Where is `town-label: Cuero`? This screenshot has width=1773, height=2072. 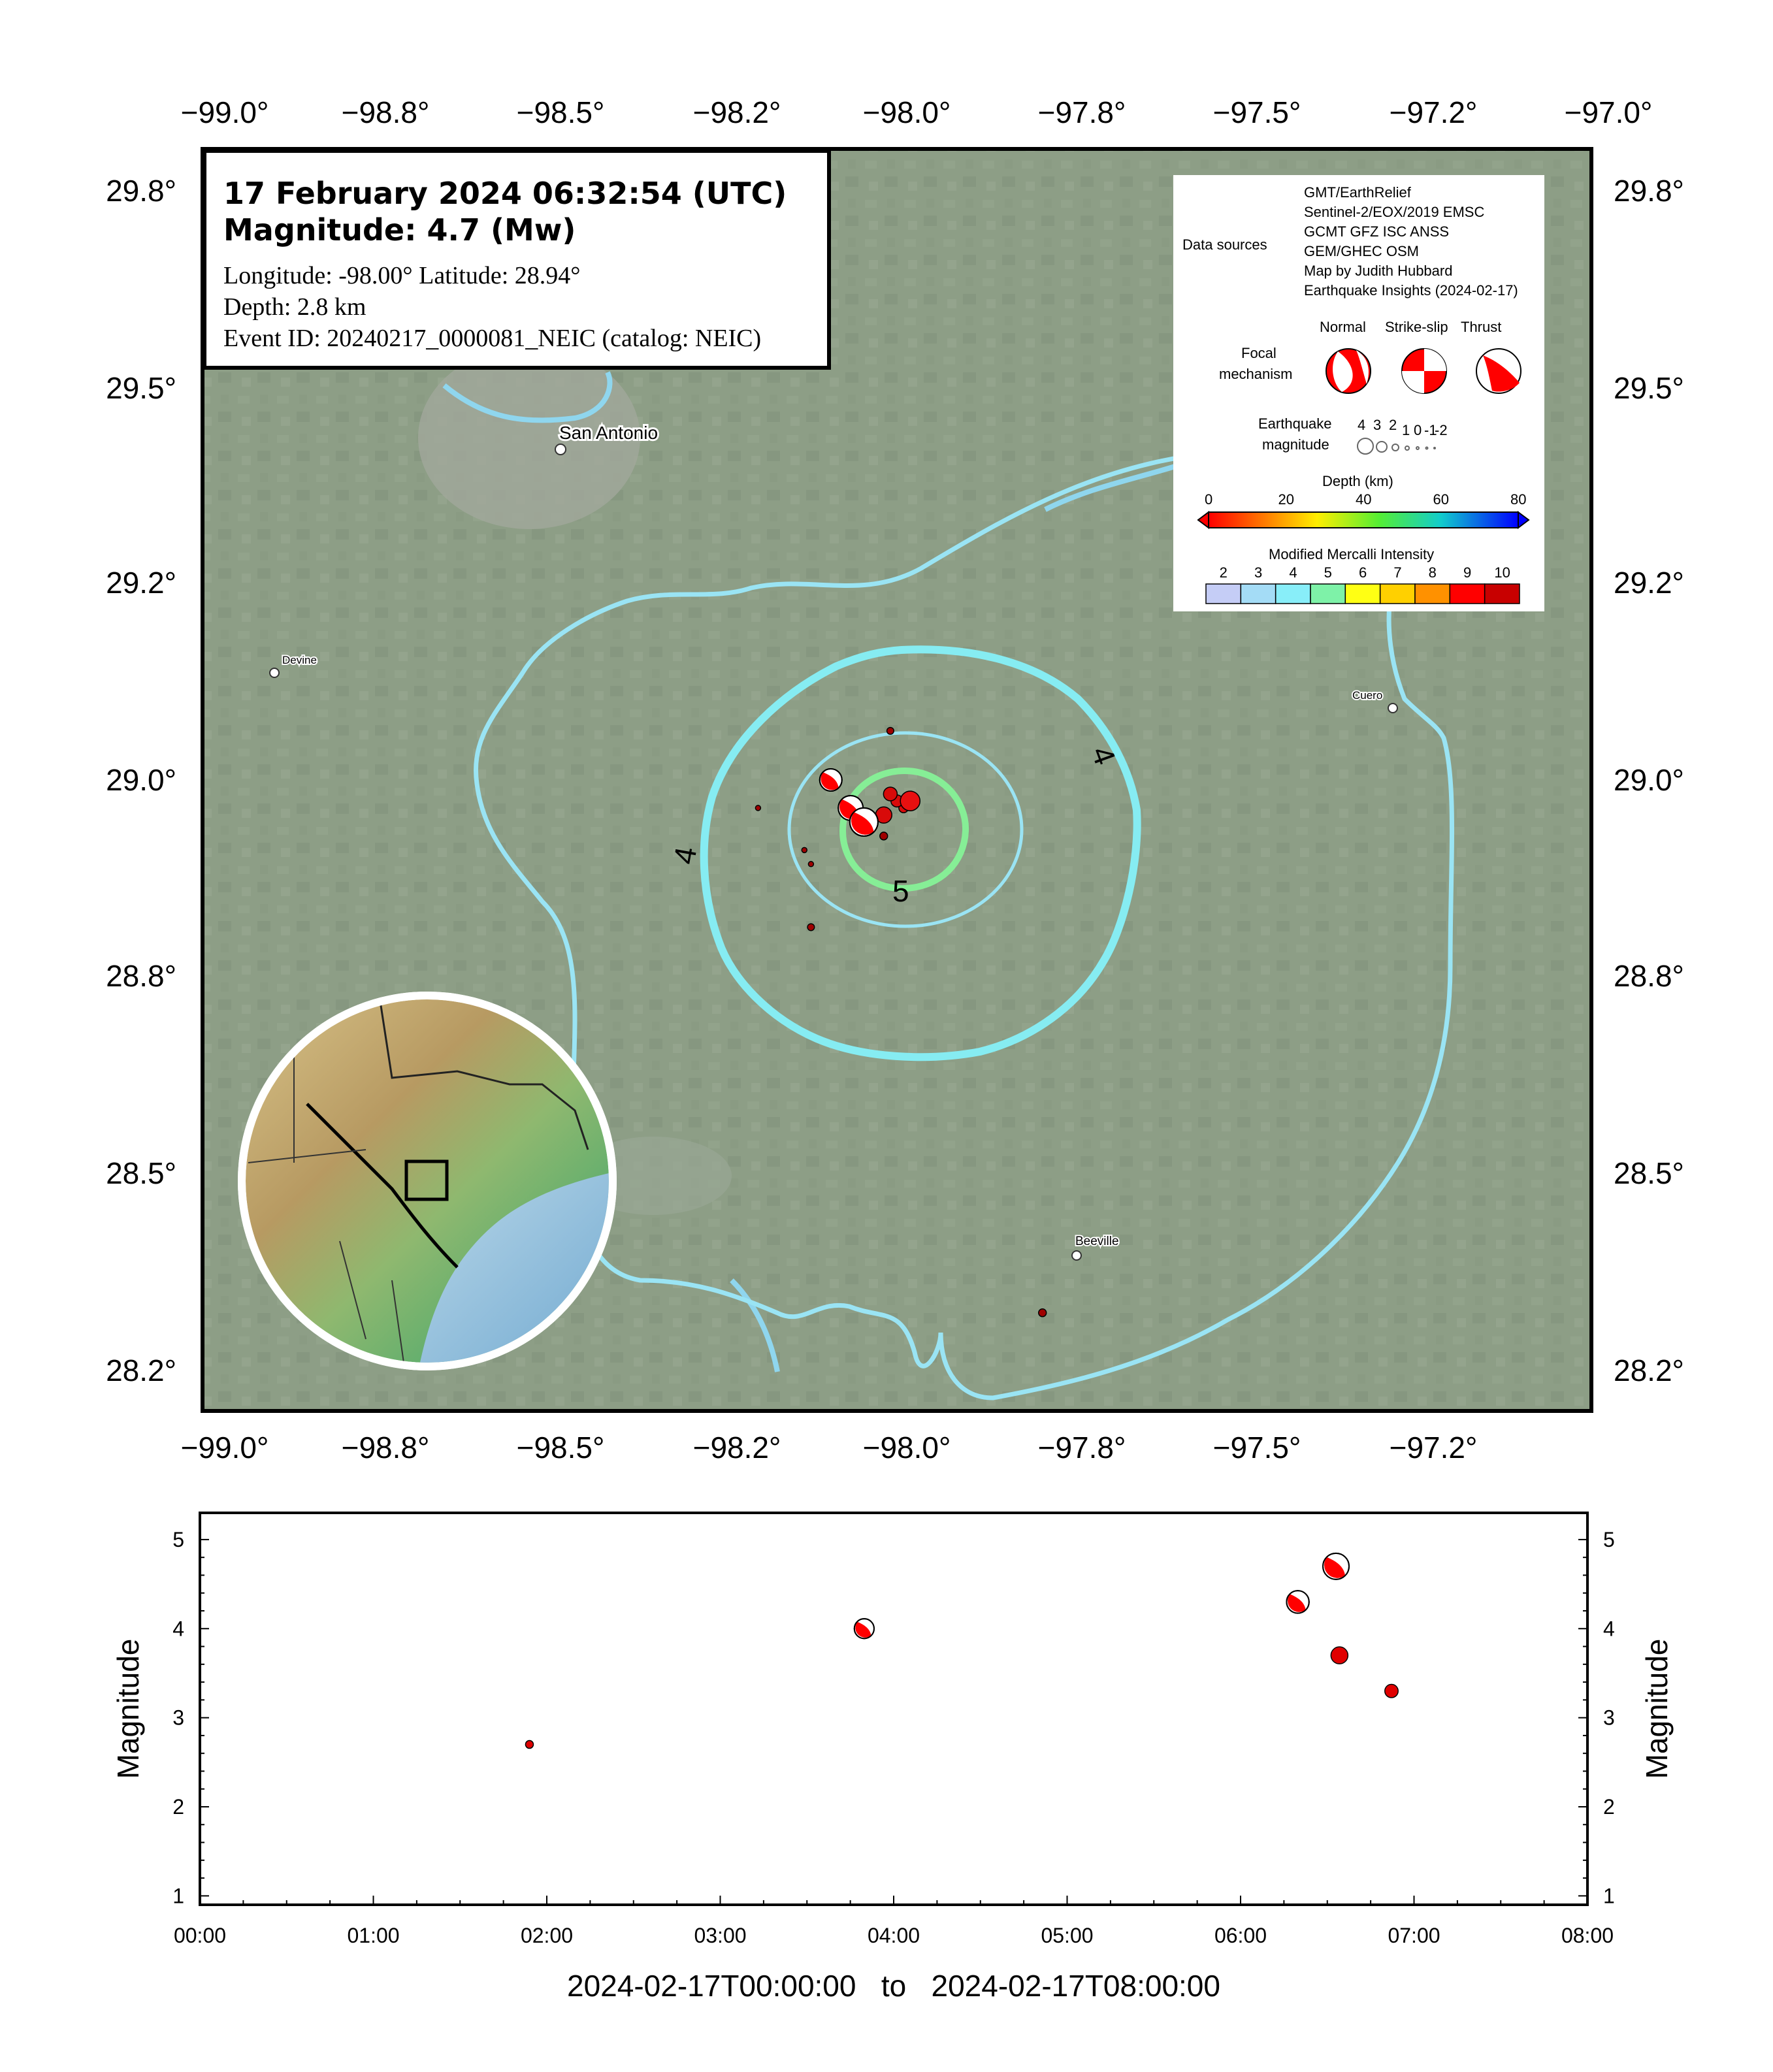 town-label: Cuero is located at coordinates (1367, 695).